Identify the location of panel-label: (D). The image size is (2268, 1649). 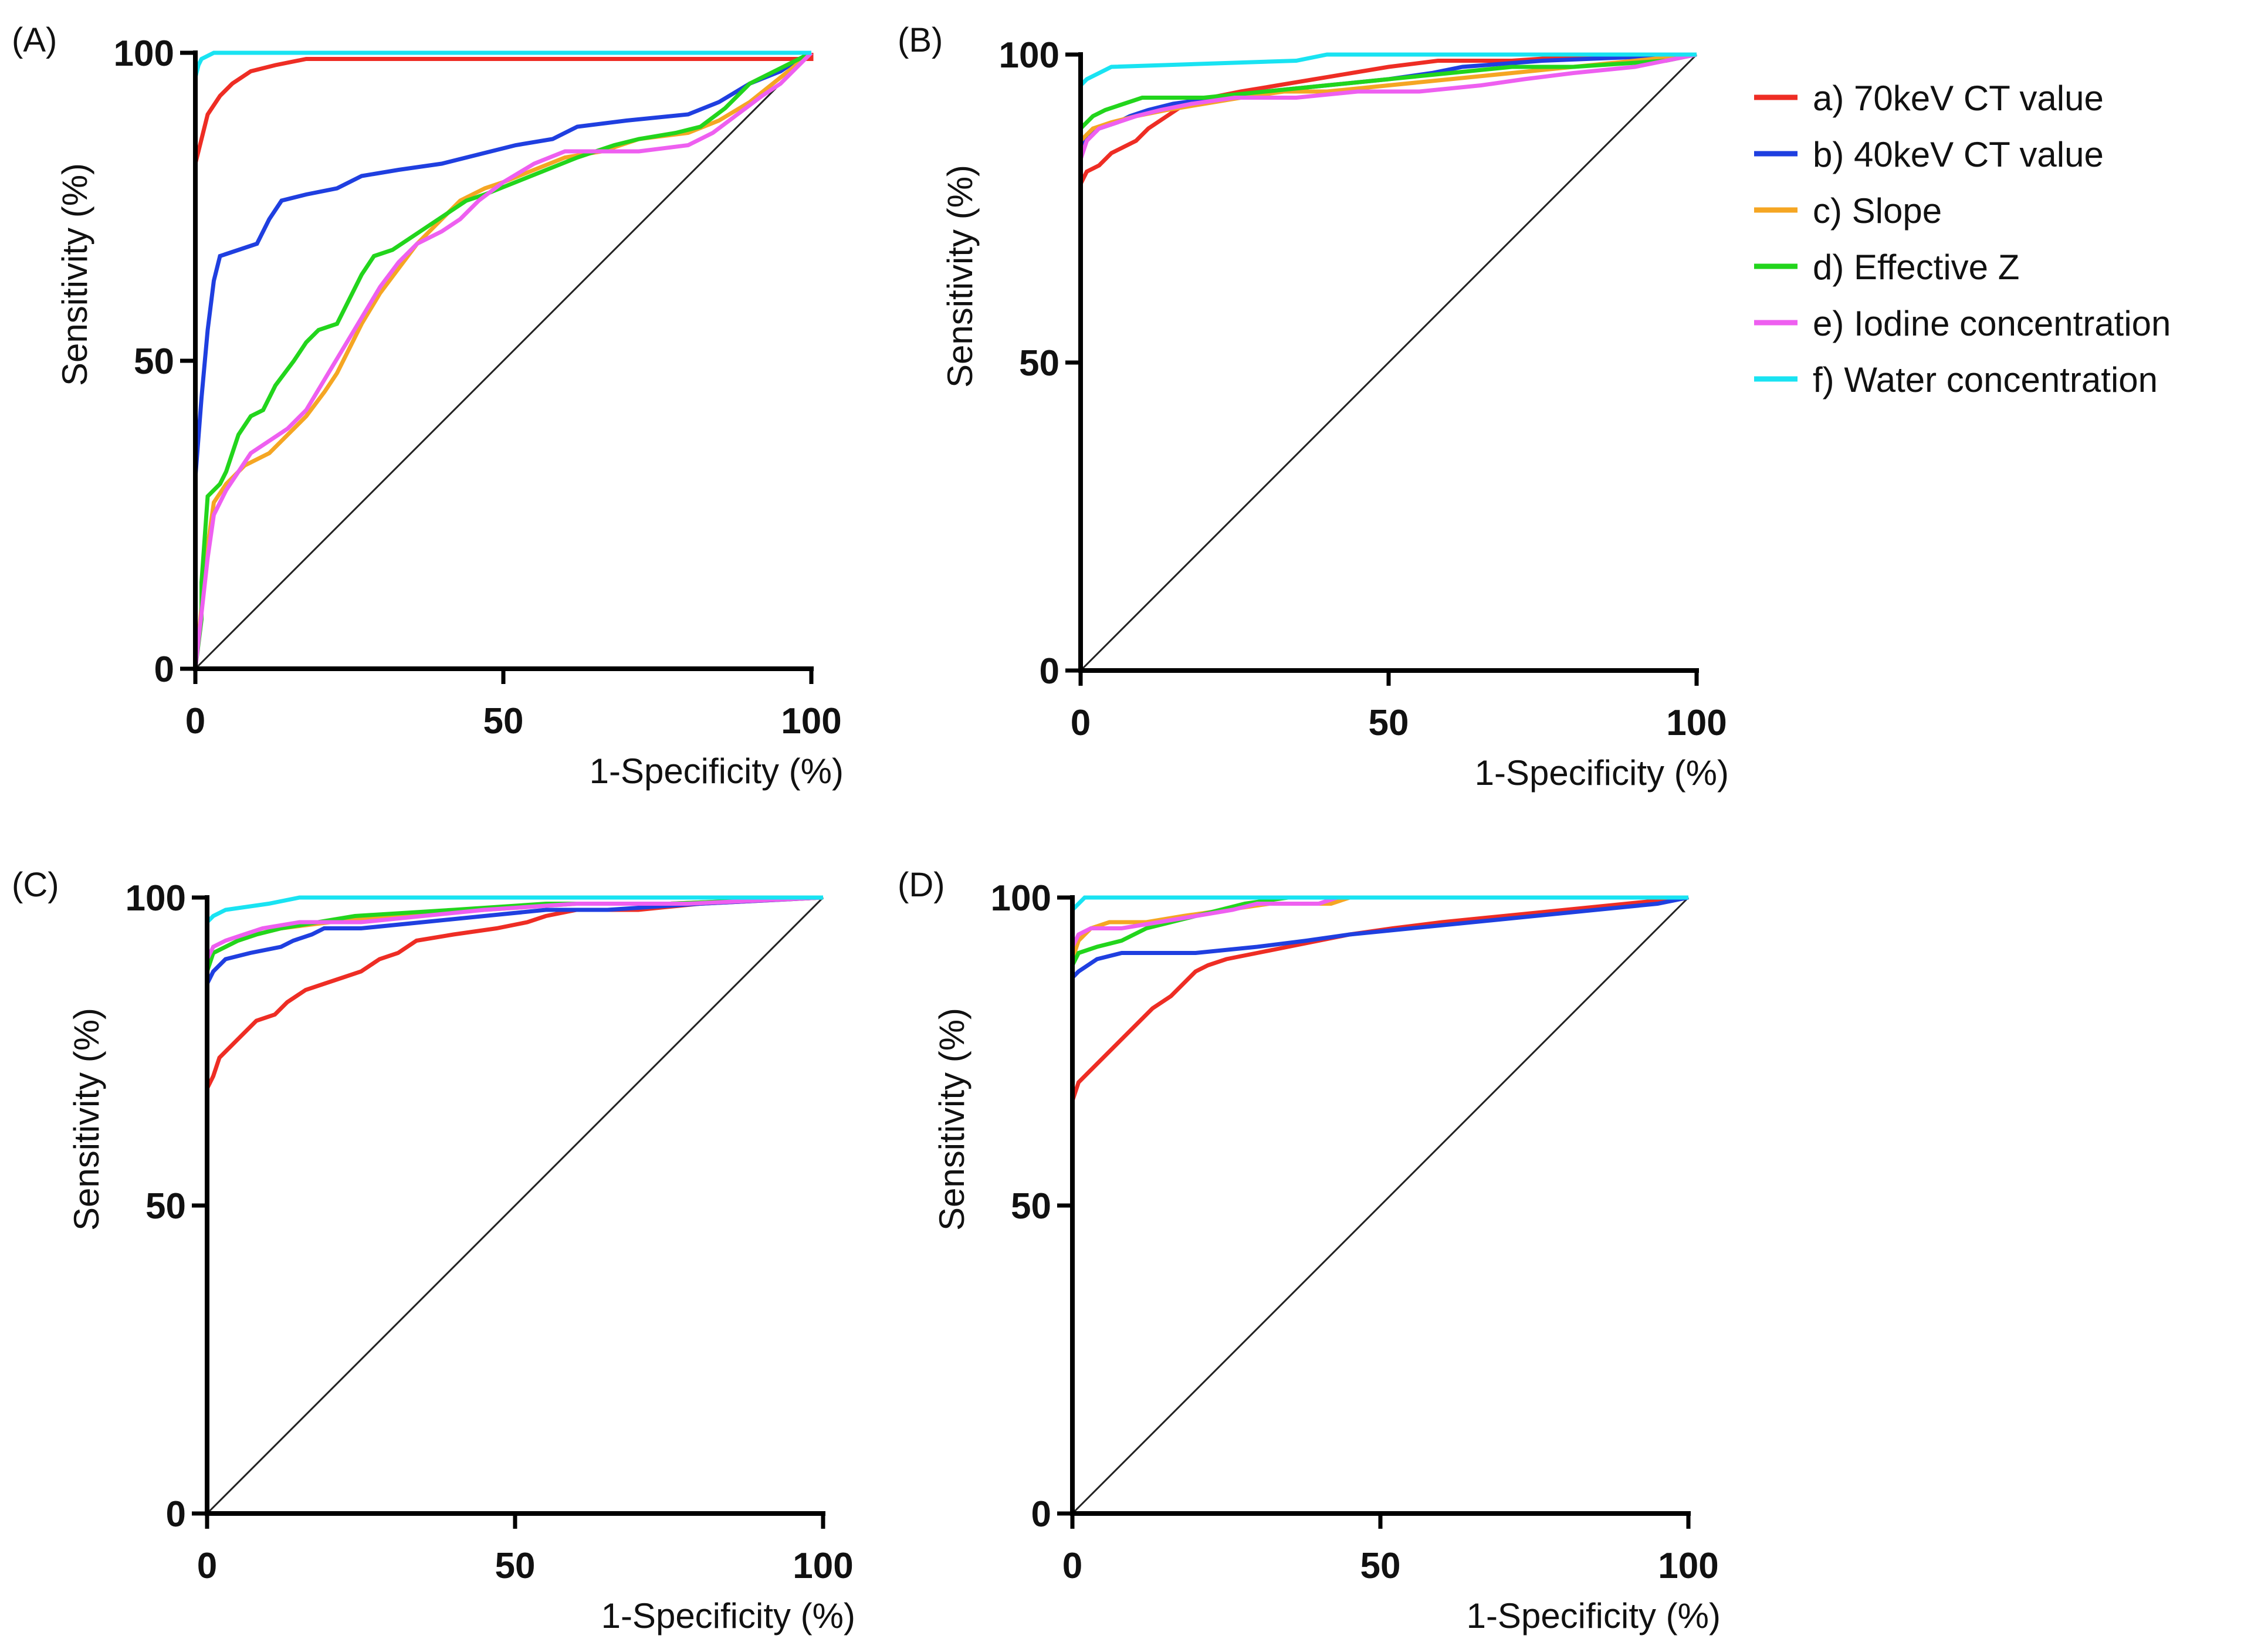
(921, 885).